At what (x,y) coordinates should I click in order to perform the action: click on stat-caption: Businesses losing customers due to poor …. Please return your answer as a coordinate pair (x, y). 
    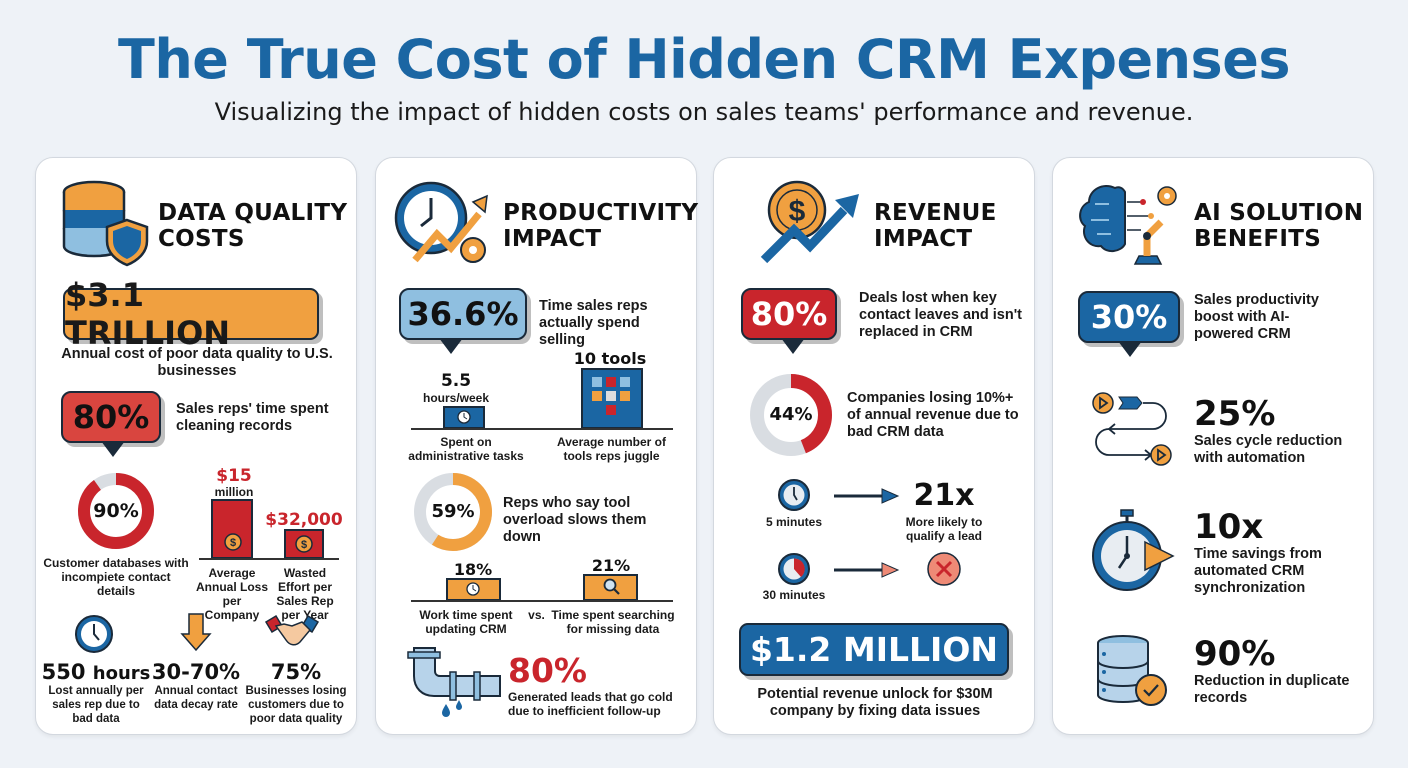
    Looking at the image, I should click on (296, 705).